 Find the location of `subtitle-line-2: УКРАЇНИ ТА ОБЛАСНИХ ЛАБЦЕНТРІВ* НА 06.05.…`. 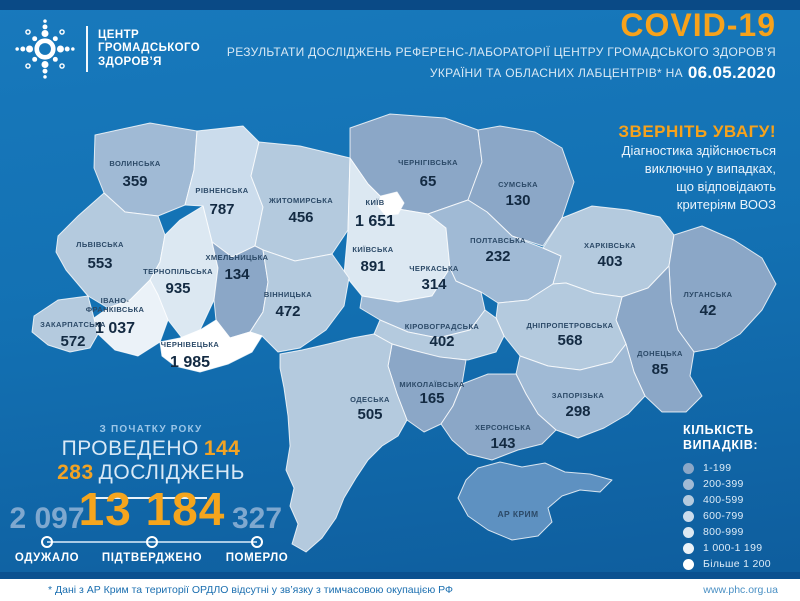

subtitle-line-2: УКРАЇНИ ТА ОБЛАСНИХ ЛАБЦЕНТРІВ* НА 06.05.… is located at coordinates (501, 73).